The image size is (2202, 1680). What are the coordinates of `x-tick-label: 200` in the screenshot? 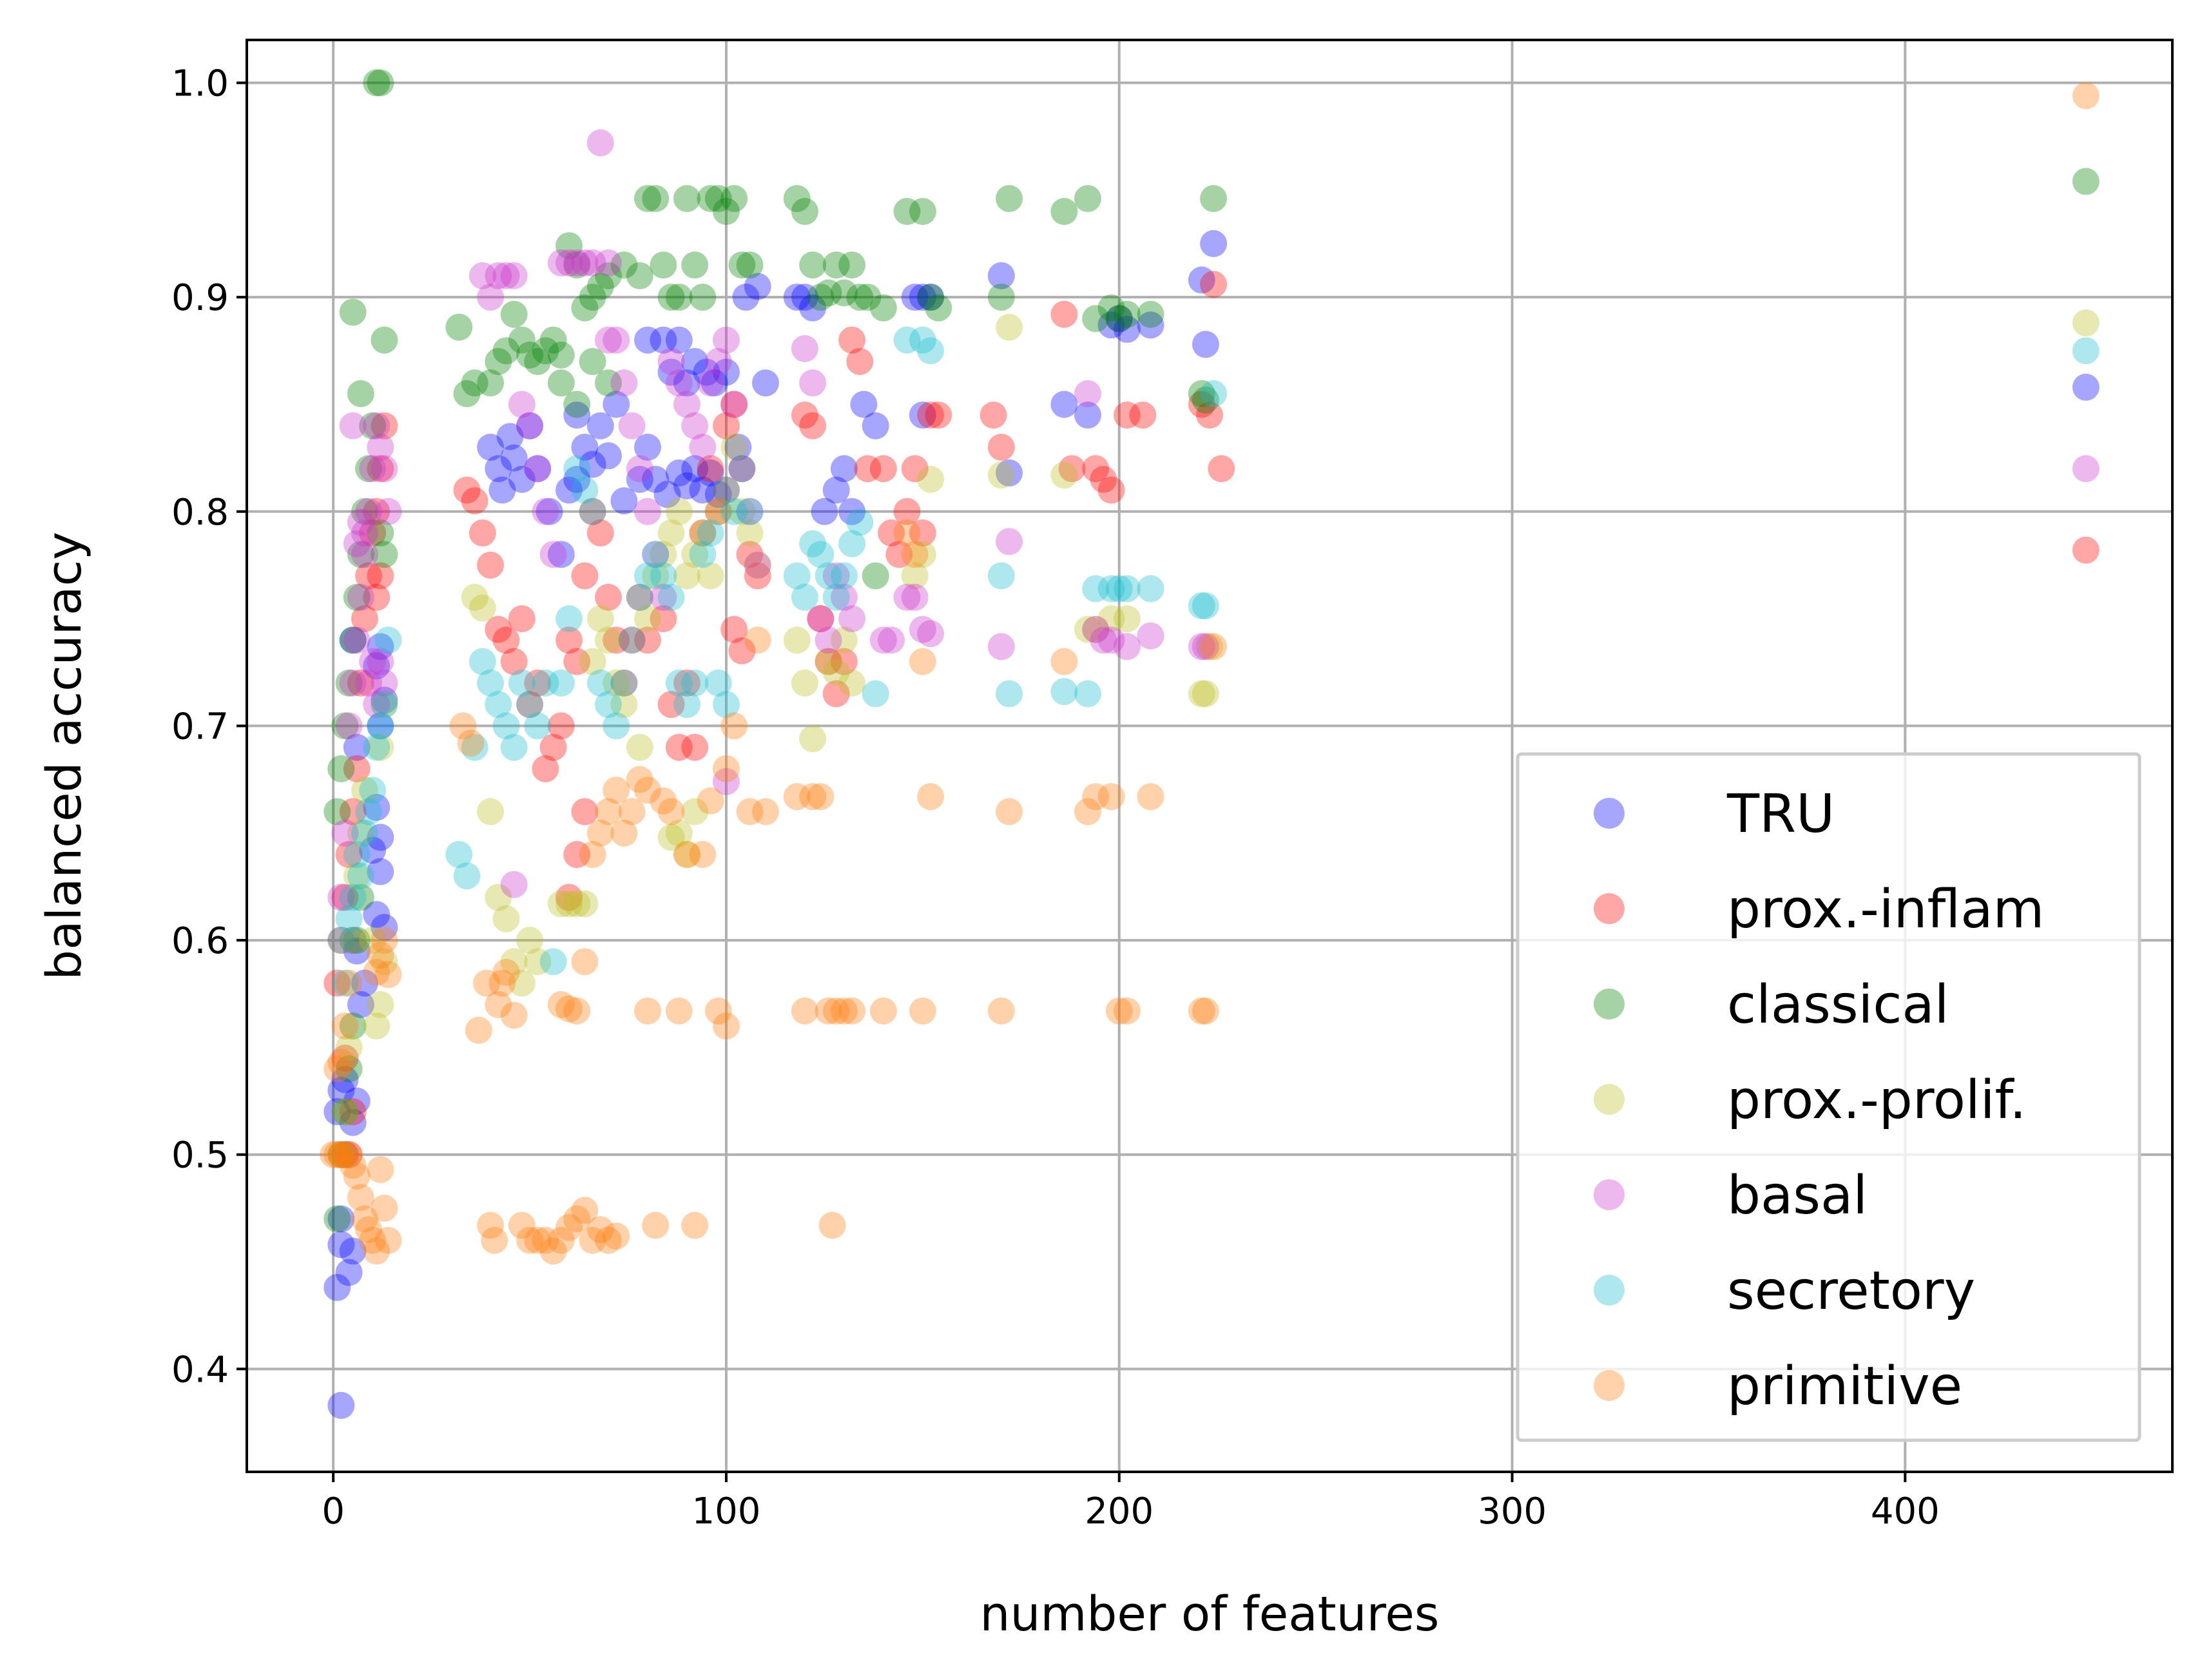 It's located at (1119, 1512).